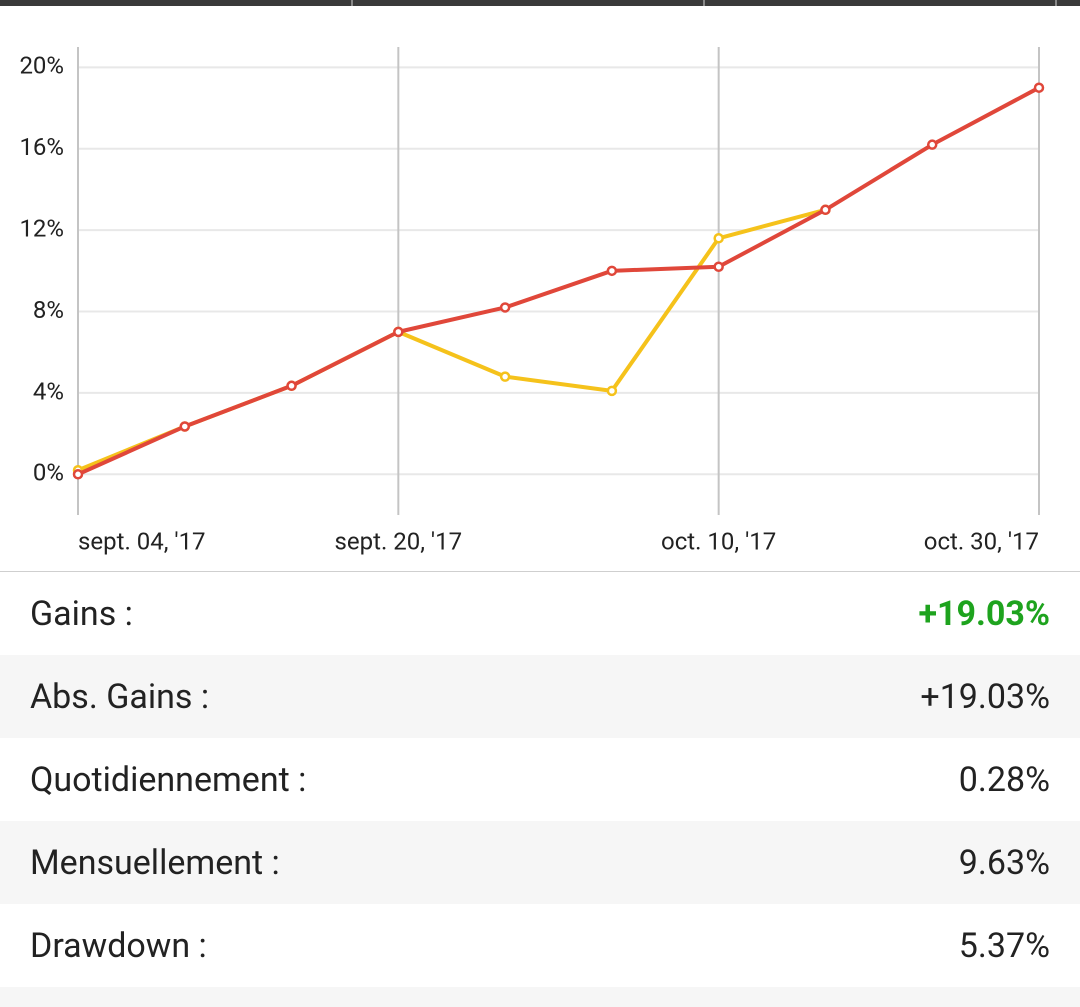 The height and width of the screenshot is (1007, 1080). Describe the element at coordinates (155, 862) in the screenshot. I see `stat-label: Mensuellement :` at that location.